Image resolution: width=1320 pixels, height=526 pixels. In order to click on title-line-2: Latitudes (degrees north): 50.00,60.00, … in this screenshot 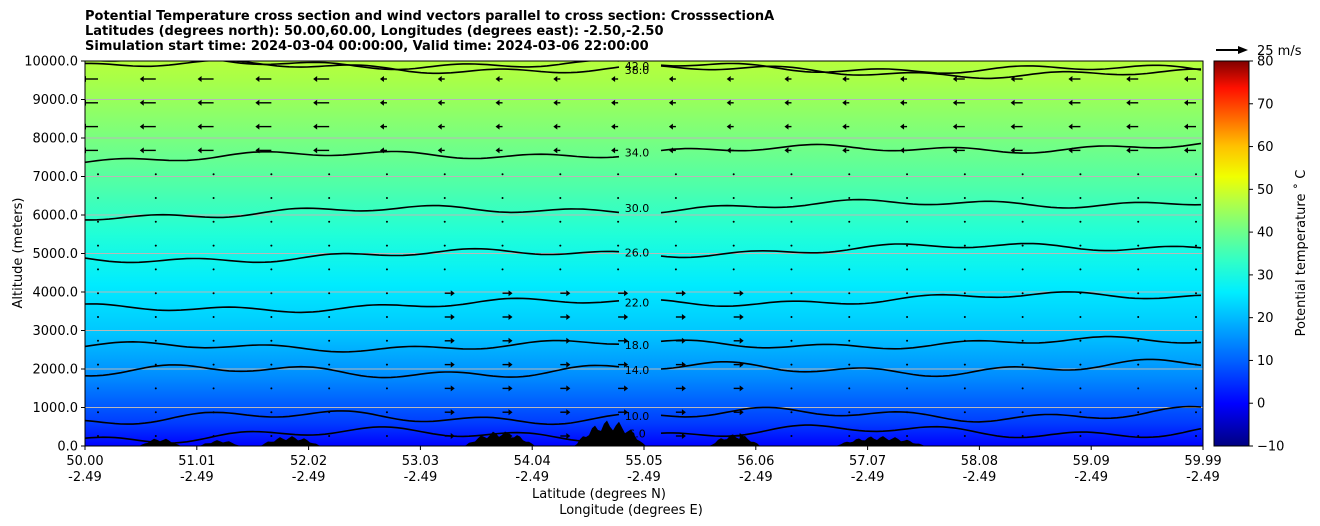, I will do `click(374, 31)`.